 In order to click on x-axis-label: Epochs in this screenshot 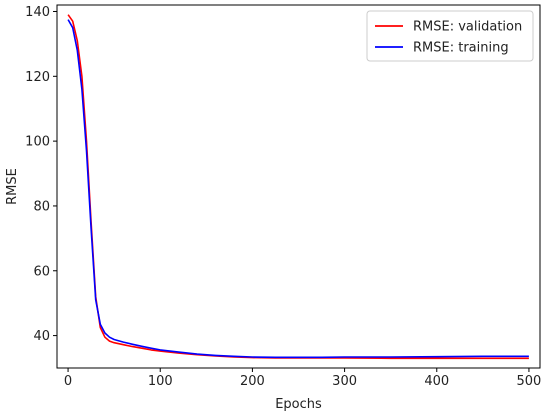, I will do `click(298, 404)`.